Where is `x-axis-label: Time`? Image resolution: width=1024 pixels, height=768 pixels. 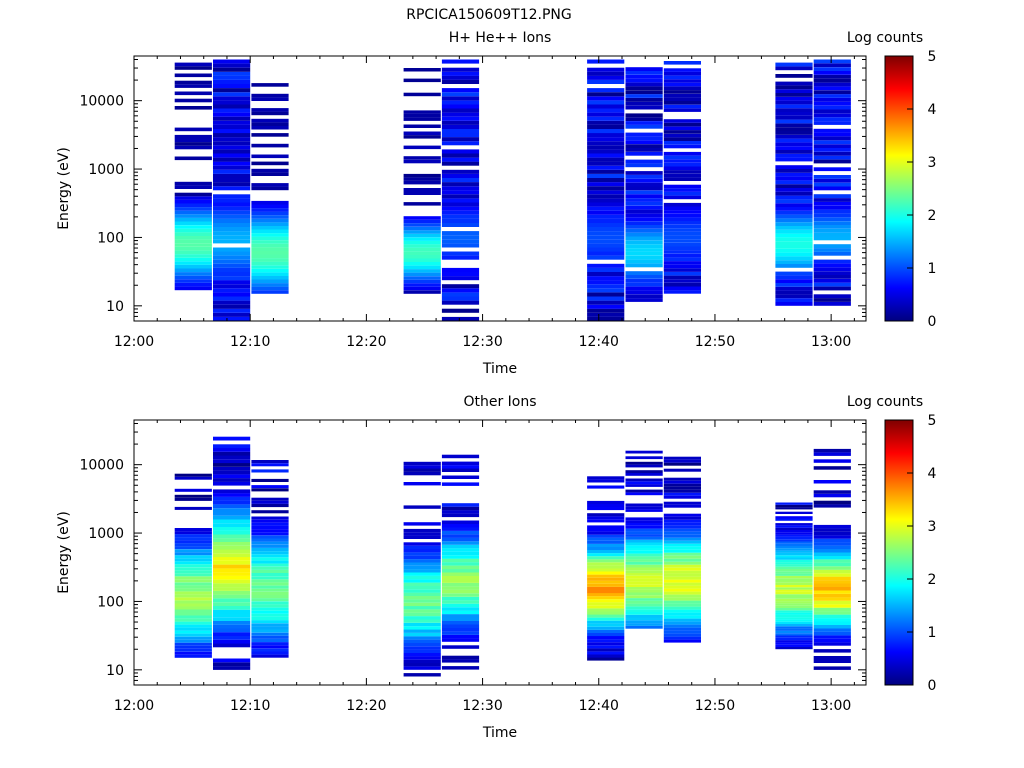 x-axis-label: Time is located at coordinates (499, 369).